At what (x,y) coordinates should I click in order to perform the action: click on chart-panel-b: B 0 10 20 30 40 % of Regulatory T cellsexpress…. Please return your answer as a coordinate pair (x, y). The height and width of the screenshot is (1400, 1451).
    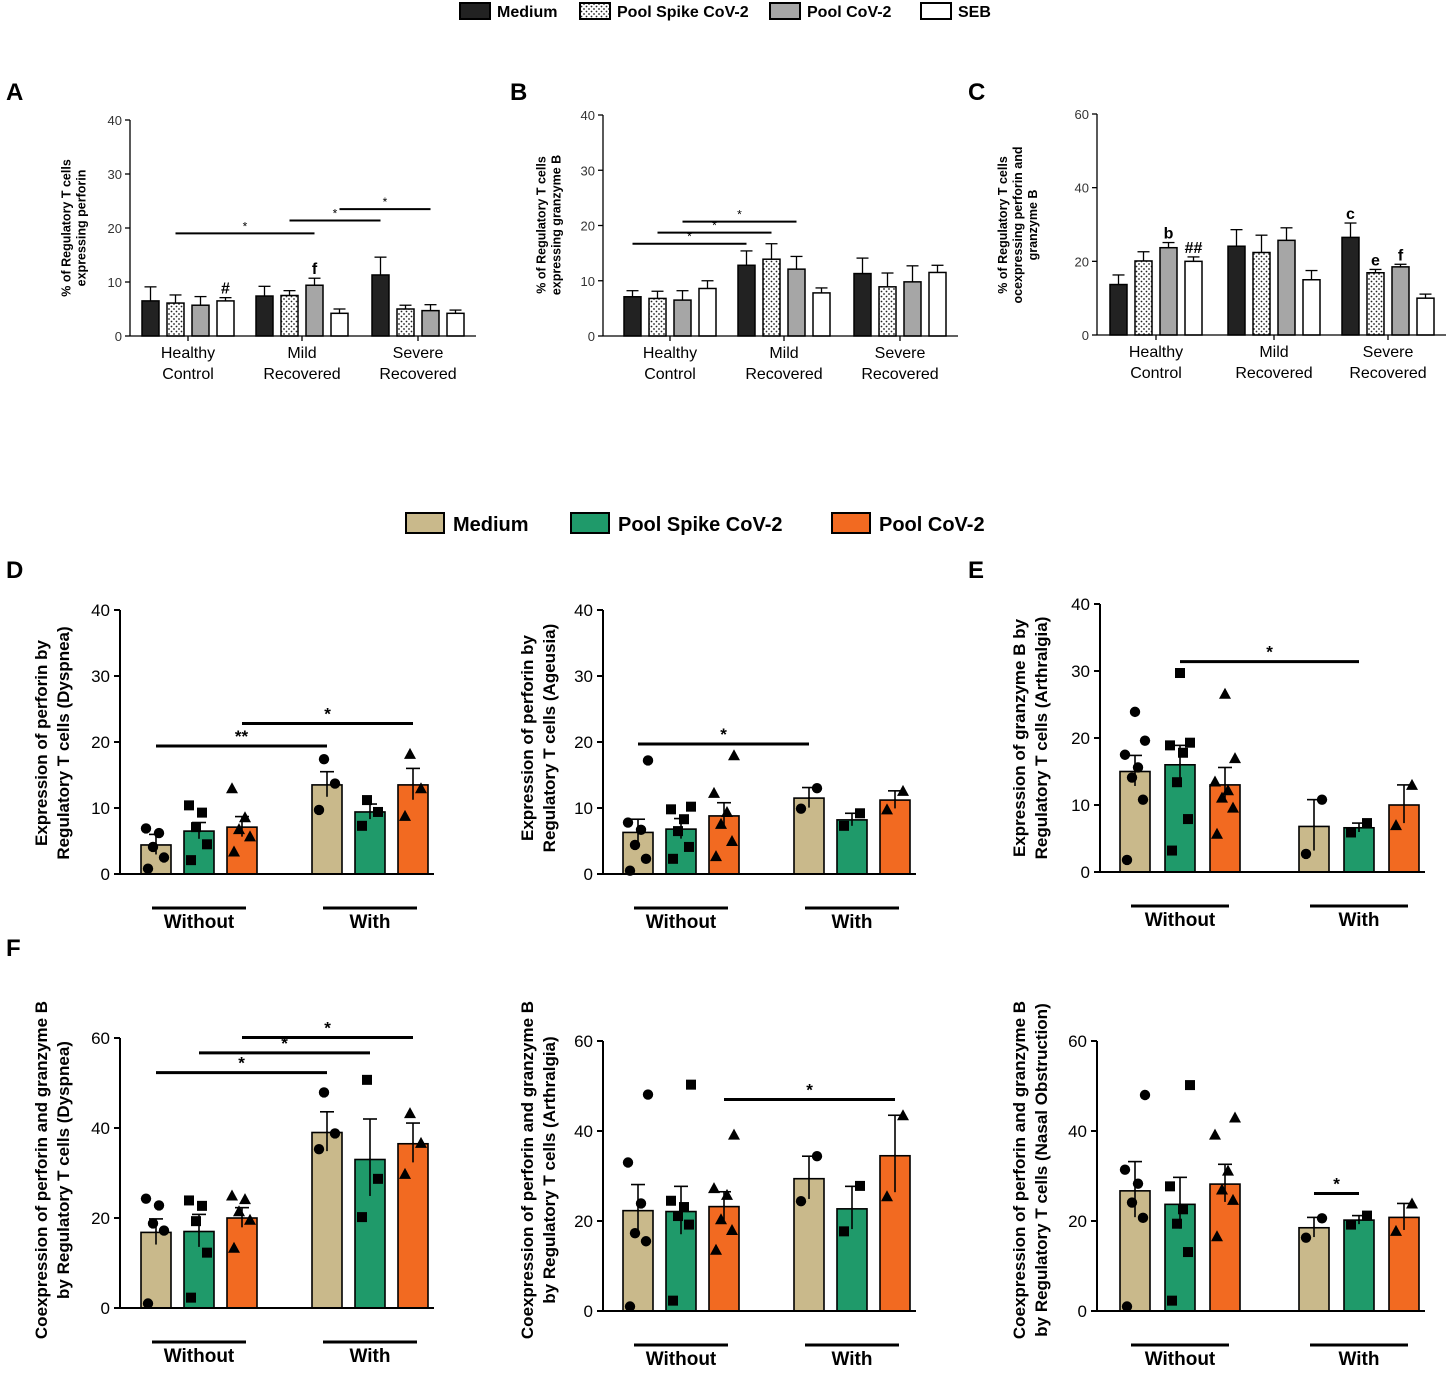
    Looking at the image, I should click on (734, 231).